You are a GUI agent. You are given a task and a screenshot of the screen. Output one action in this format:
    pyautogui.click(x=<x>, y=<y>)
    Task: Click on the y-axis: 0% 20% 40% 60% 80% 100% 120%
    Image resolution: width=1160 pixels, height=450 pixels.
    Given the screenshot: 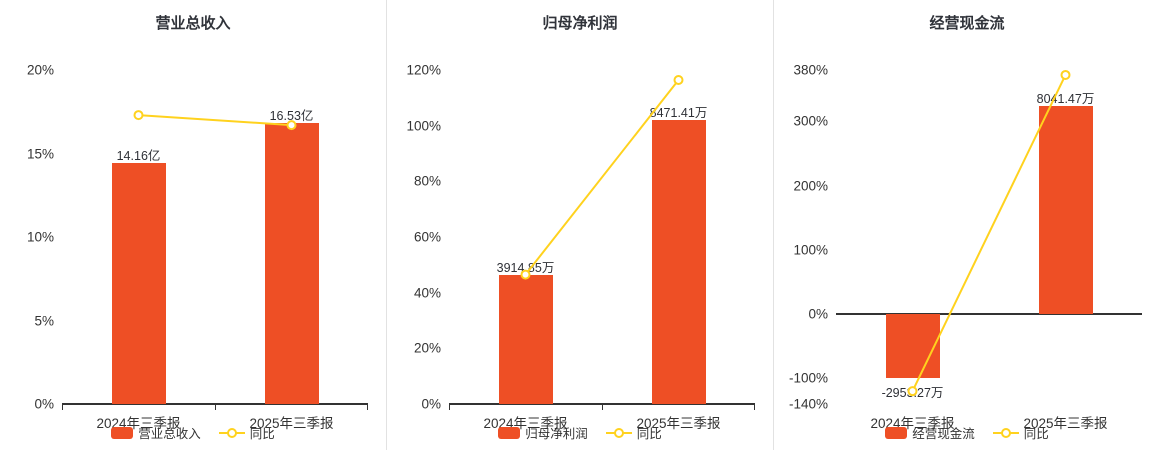 What is the action you would take?
    pyautogui.click(x=414, y=237)
    